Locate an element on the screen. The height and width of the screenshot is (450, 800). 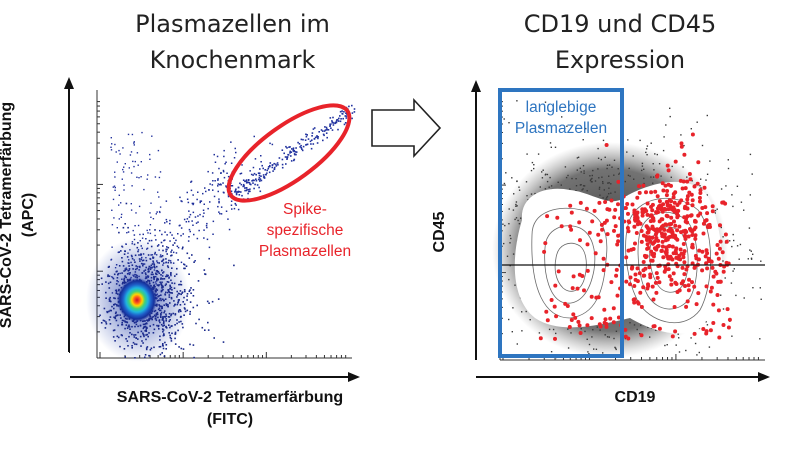
left-panel-title: Plasmazellen im Knochenmark is located at coordinates (232, 42).